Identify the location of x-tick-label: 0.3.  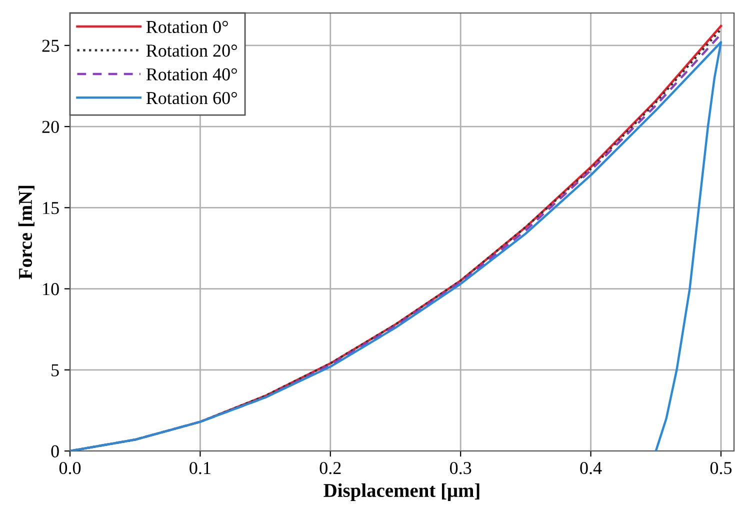
(461, 468).